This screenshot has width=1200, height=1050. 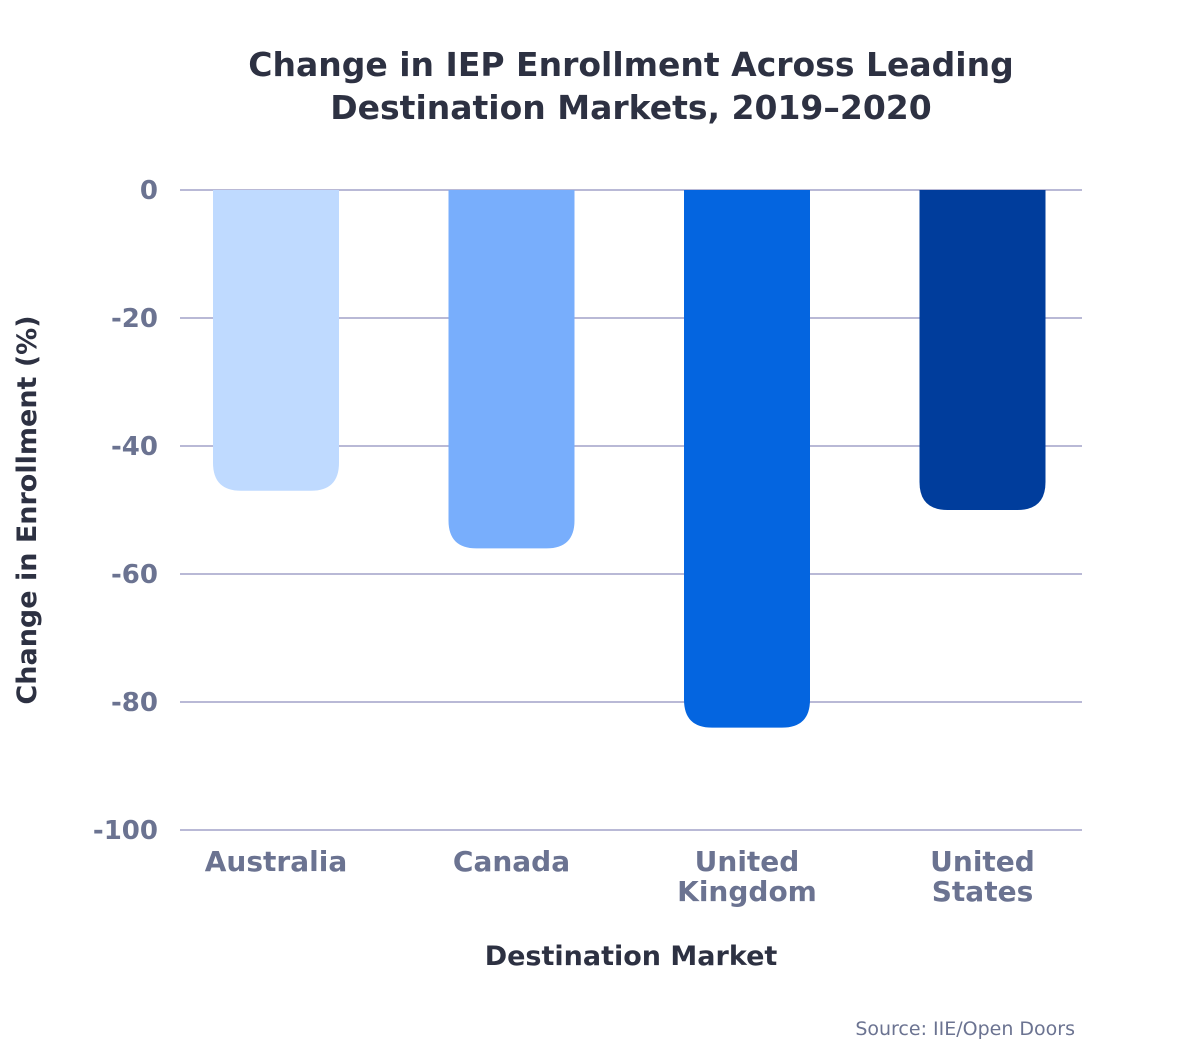 I want to click on bar-united-kingdom, so click(x=747, y=459).